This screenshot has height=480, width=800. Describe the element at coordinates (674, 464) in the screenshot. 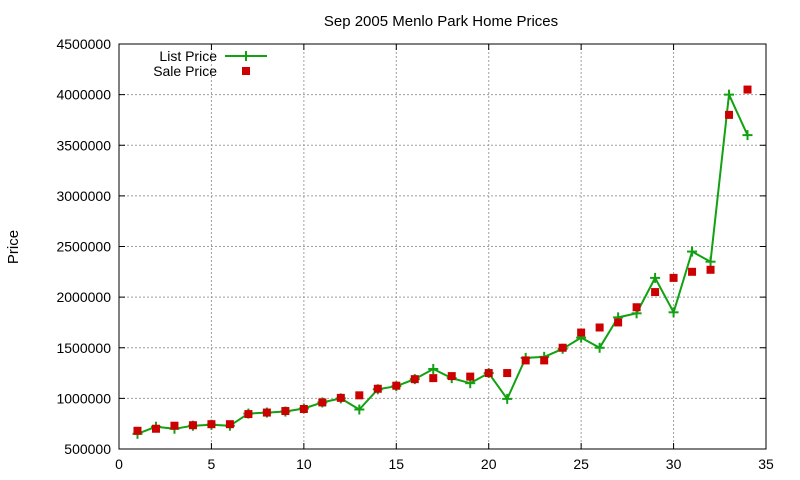

I see `x-tick-label: 30` at that location.